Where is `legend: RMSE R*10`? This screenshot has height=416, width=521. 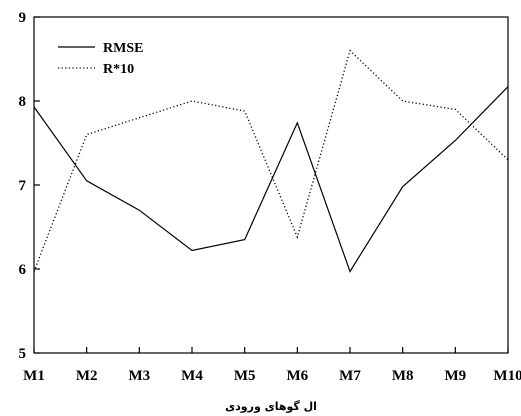 legend: RMSE R*10 is located at coordinates (100, 59).